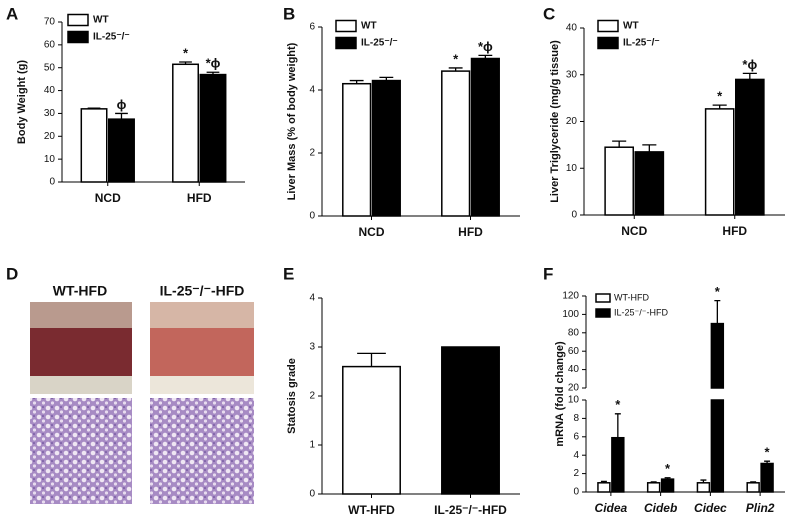 Image resolution: width=800 pixels, height=525 pixels. Describe the element at coordinates (572, 168) in the screenshot. I see `y-tick-label: 10` at that location.